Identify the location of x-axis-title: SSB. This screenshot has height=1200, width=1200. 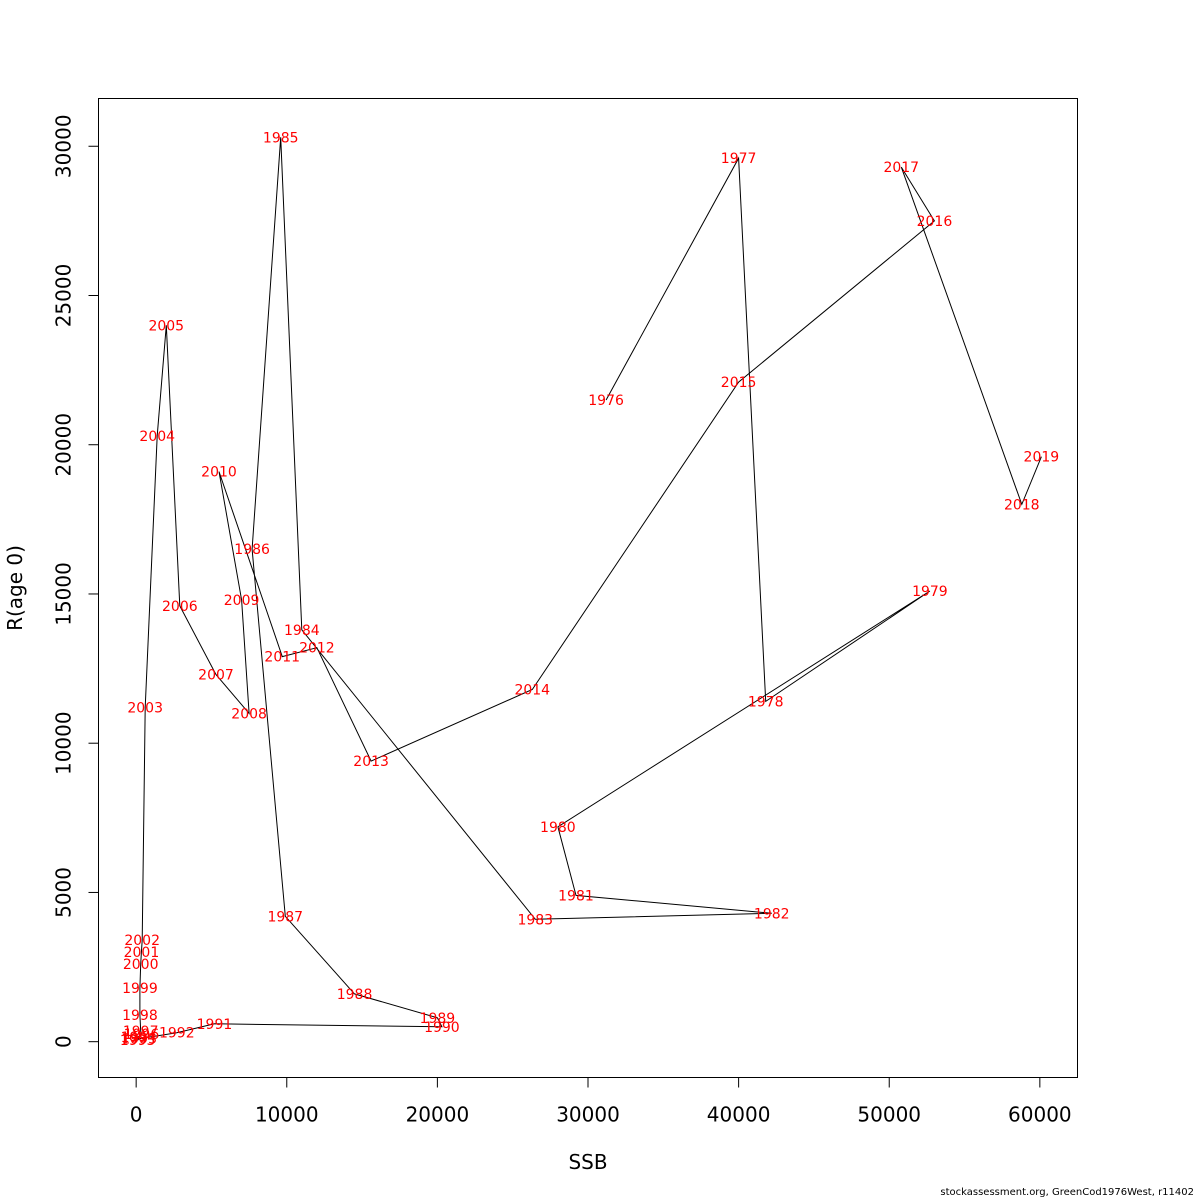
(587, 1162).